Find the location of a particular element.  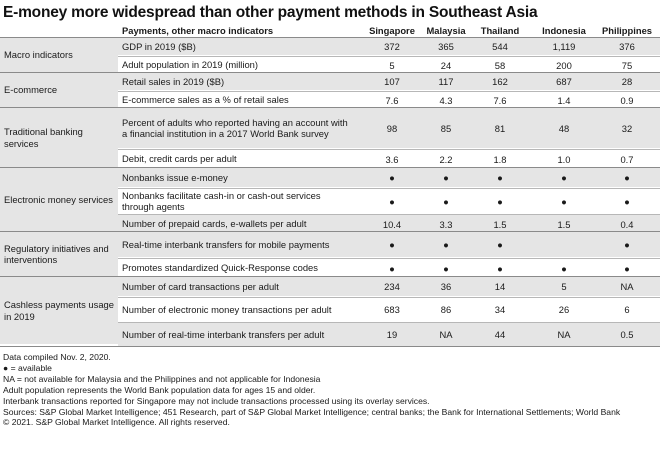

value-cell-thailand: 34 is located at coordinates (500, 309).